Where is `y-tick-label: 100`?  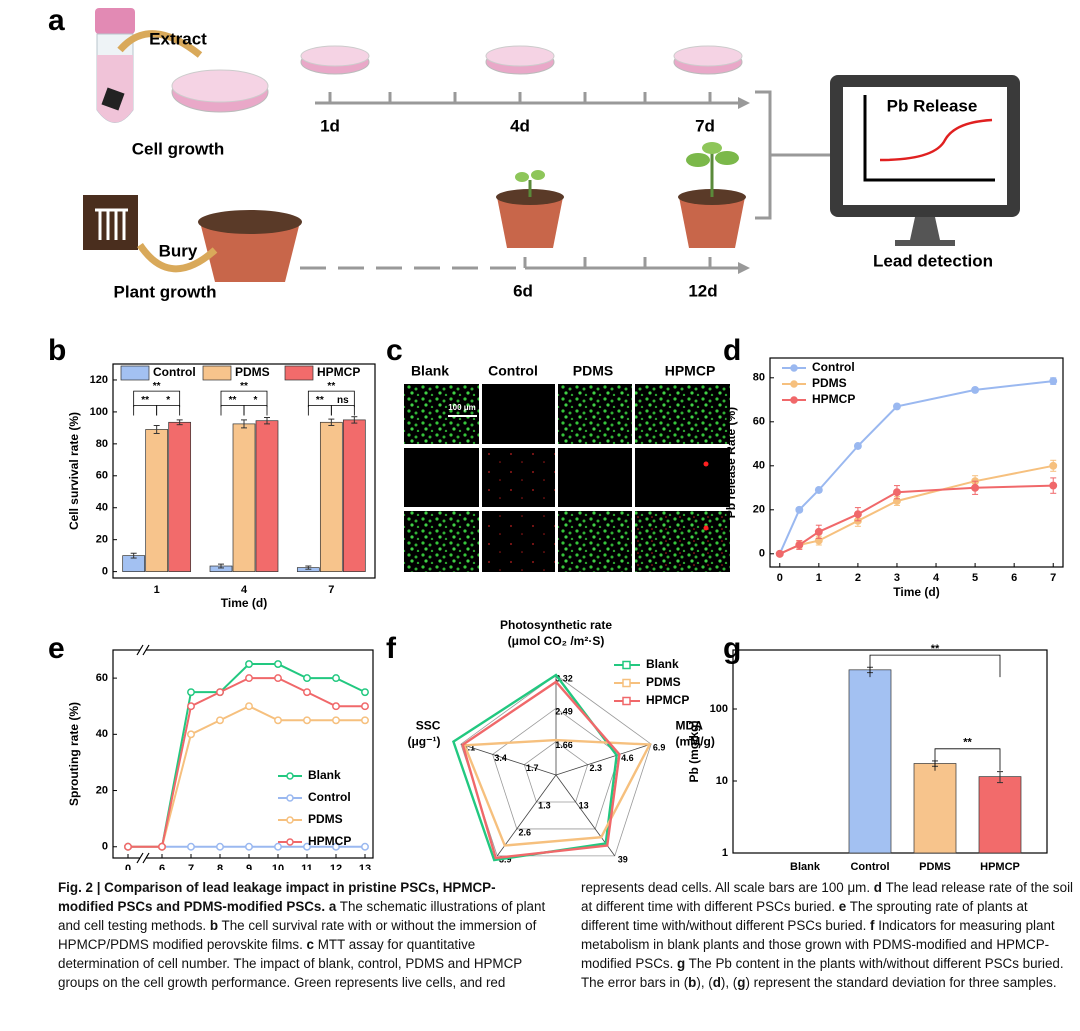
y-tick-label: 100 is located at coordinates (99, 412).